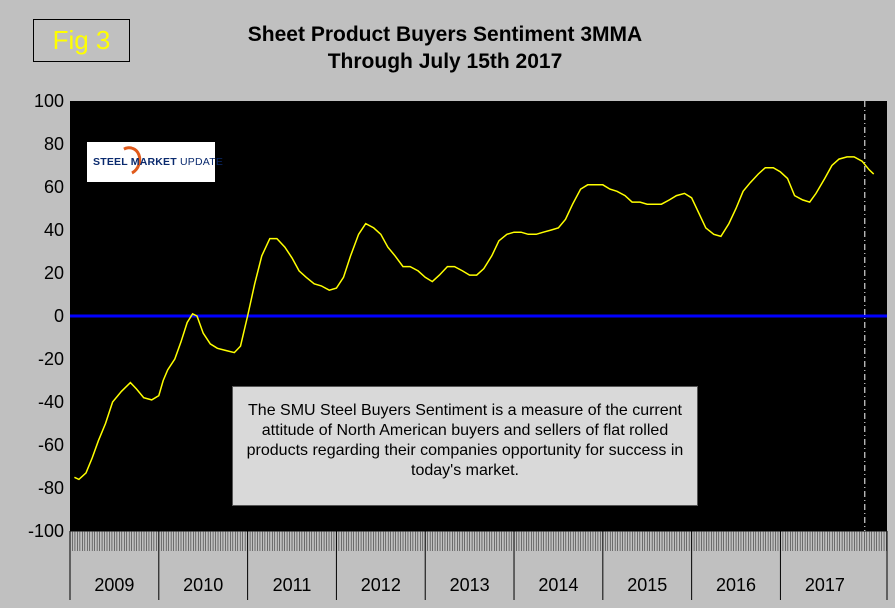  Describe the element at coordinates (46, 316) in the screenshot. I see `y-axis: 100 80 60 40 20 0 -20 -40 -60 -80 -100` at that location.